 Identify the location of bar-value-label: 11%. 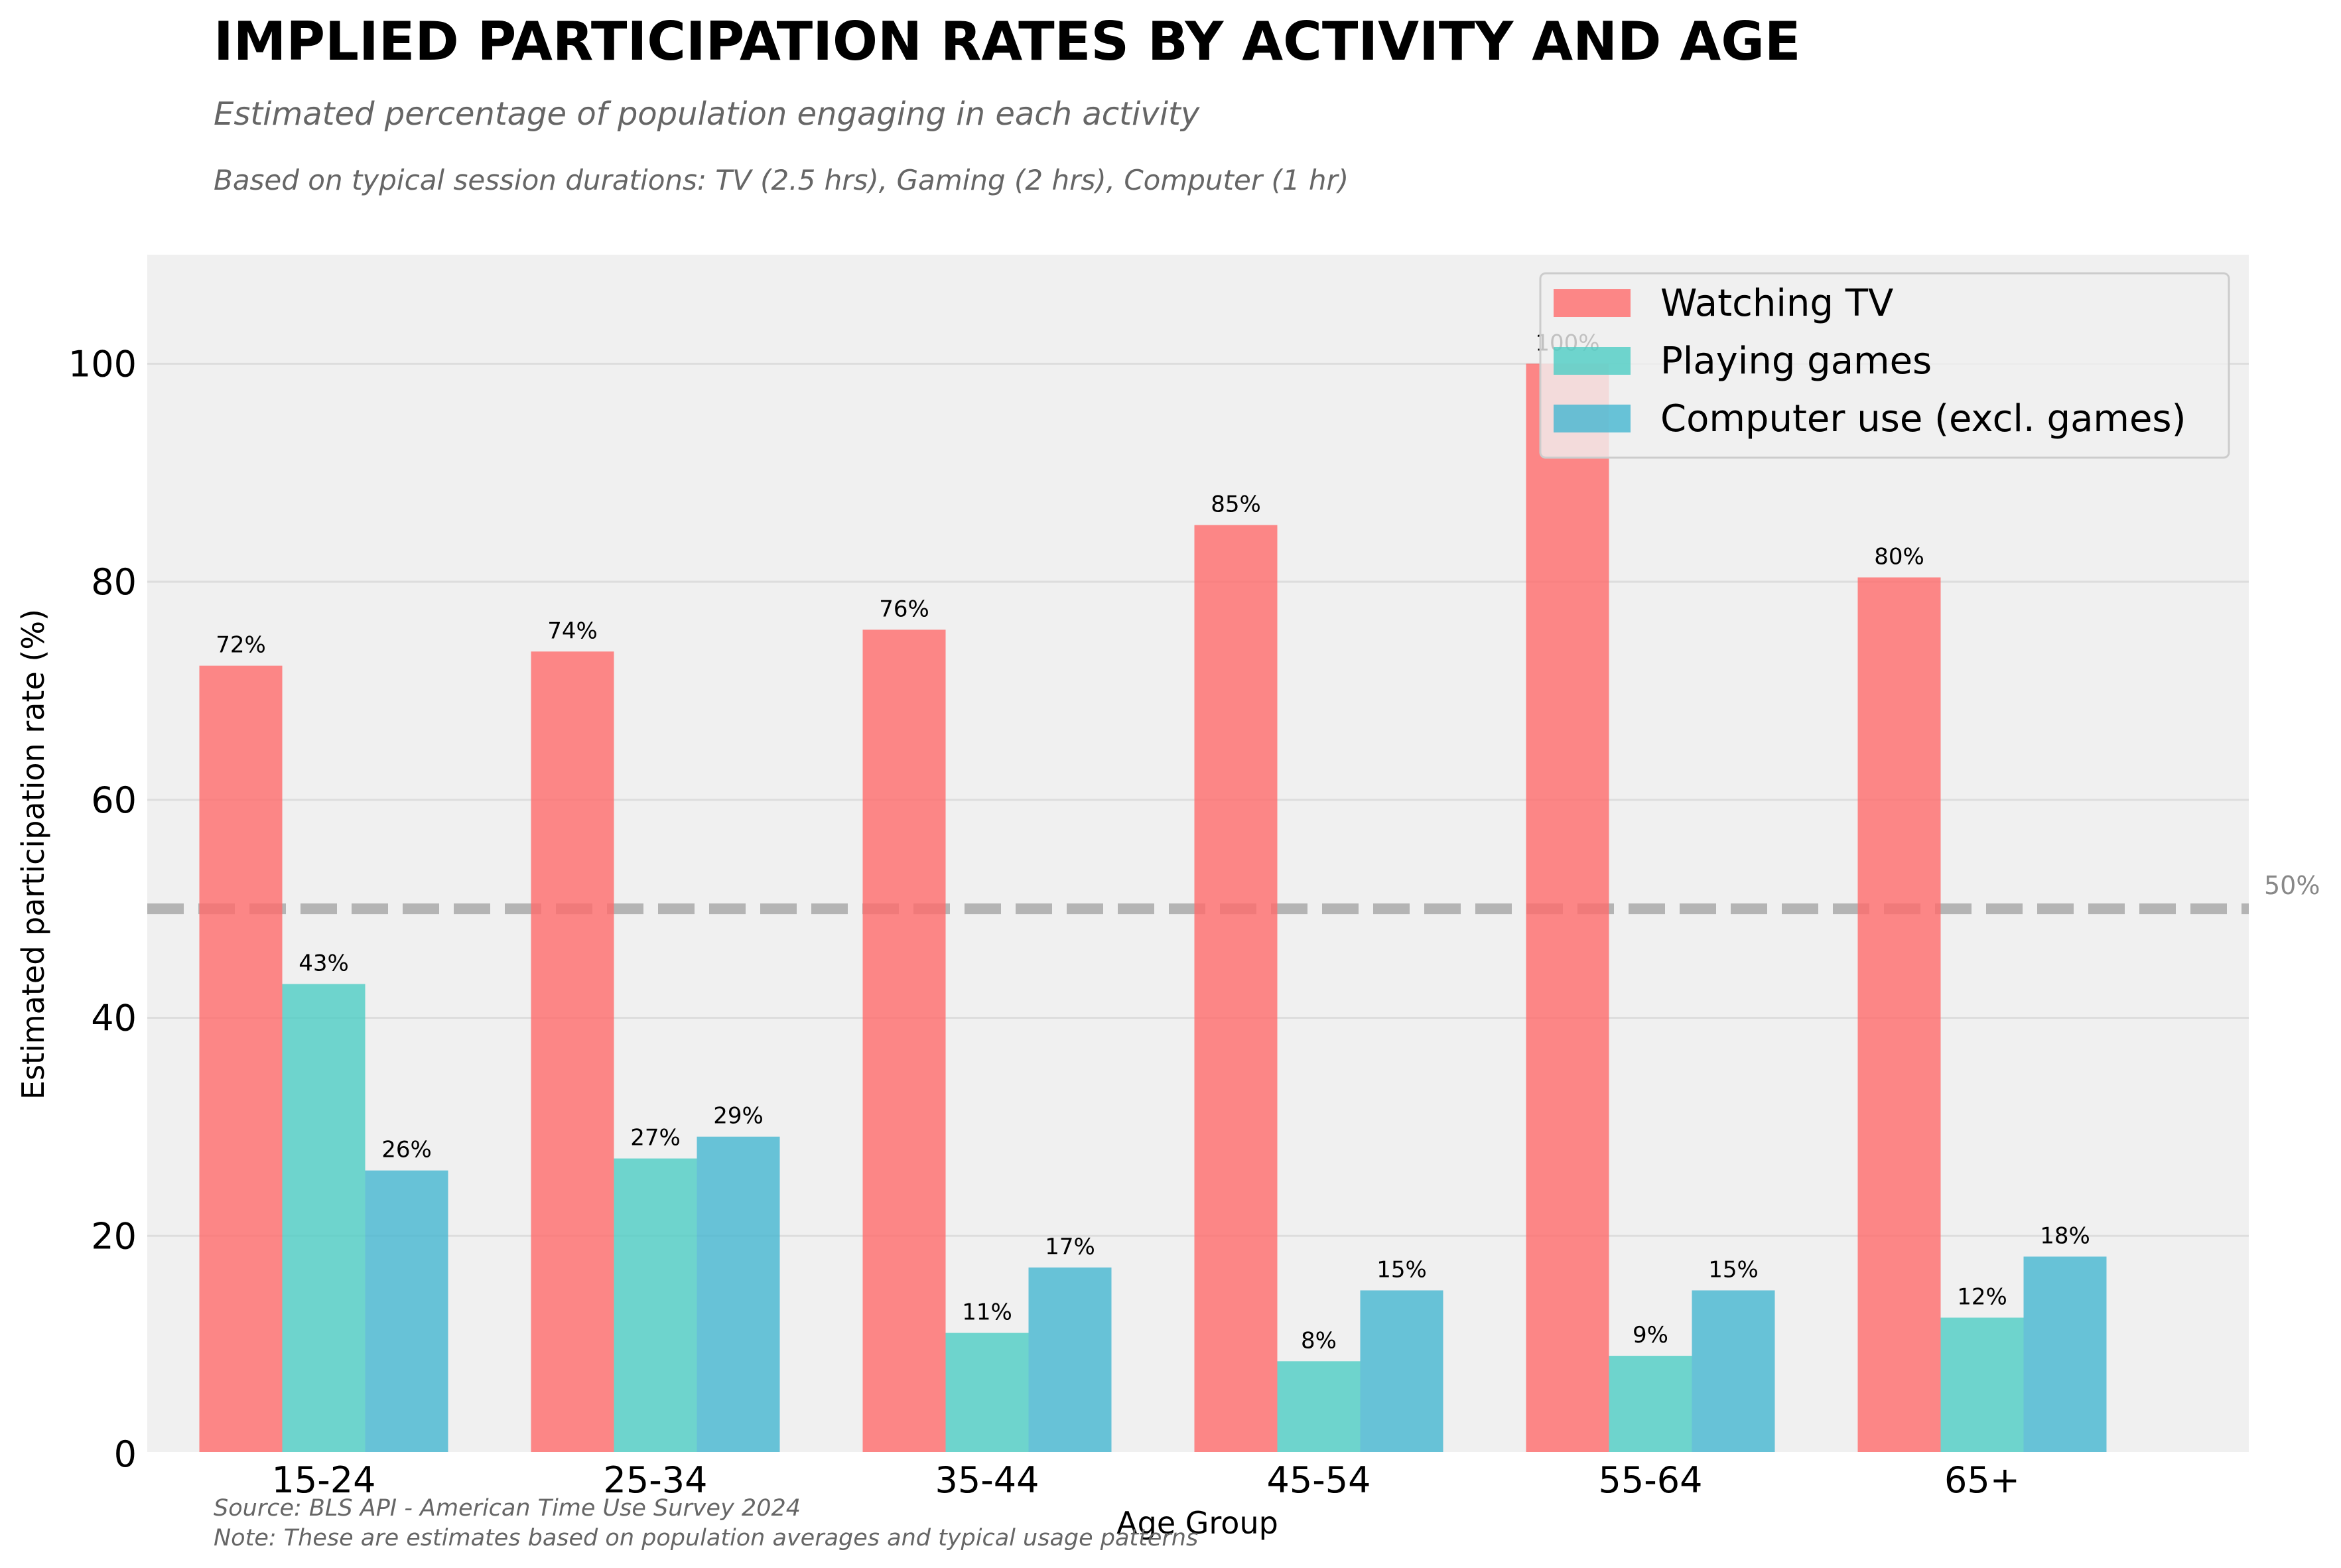
(987, 1312).